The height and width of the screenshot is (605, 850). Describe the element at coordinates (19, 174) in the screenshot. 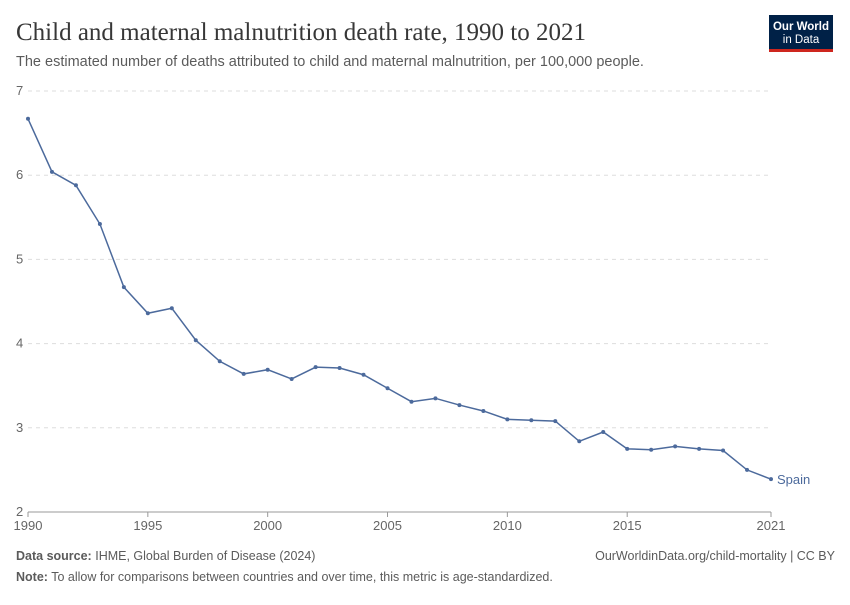

I see `y-tick-label: 6` at that location.